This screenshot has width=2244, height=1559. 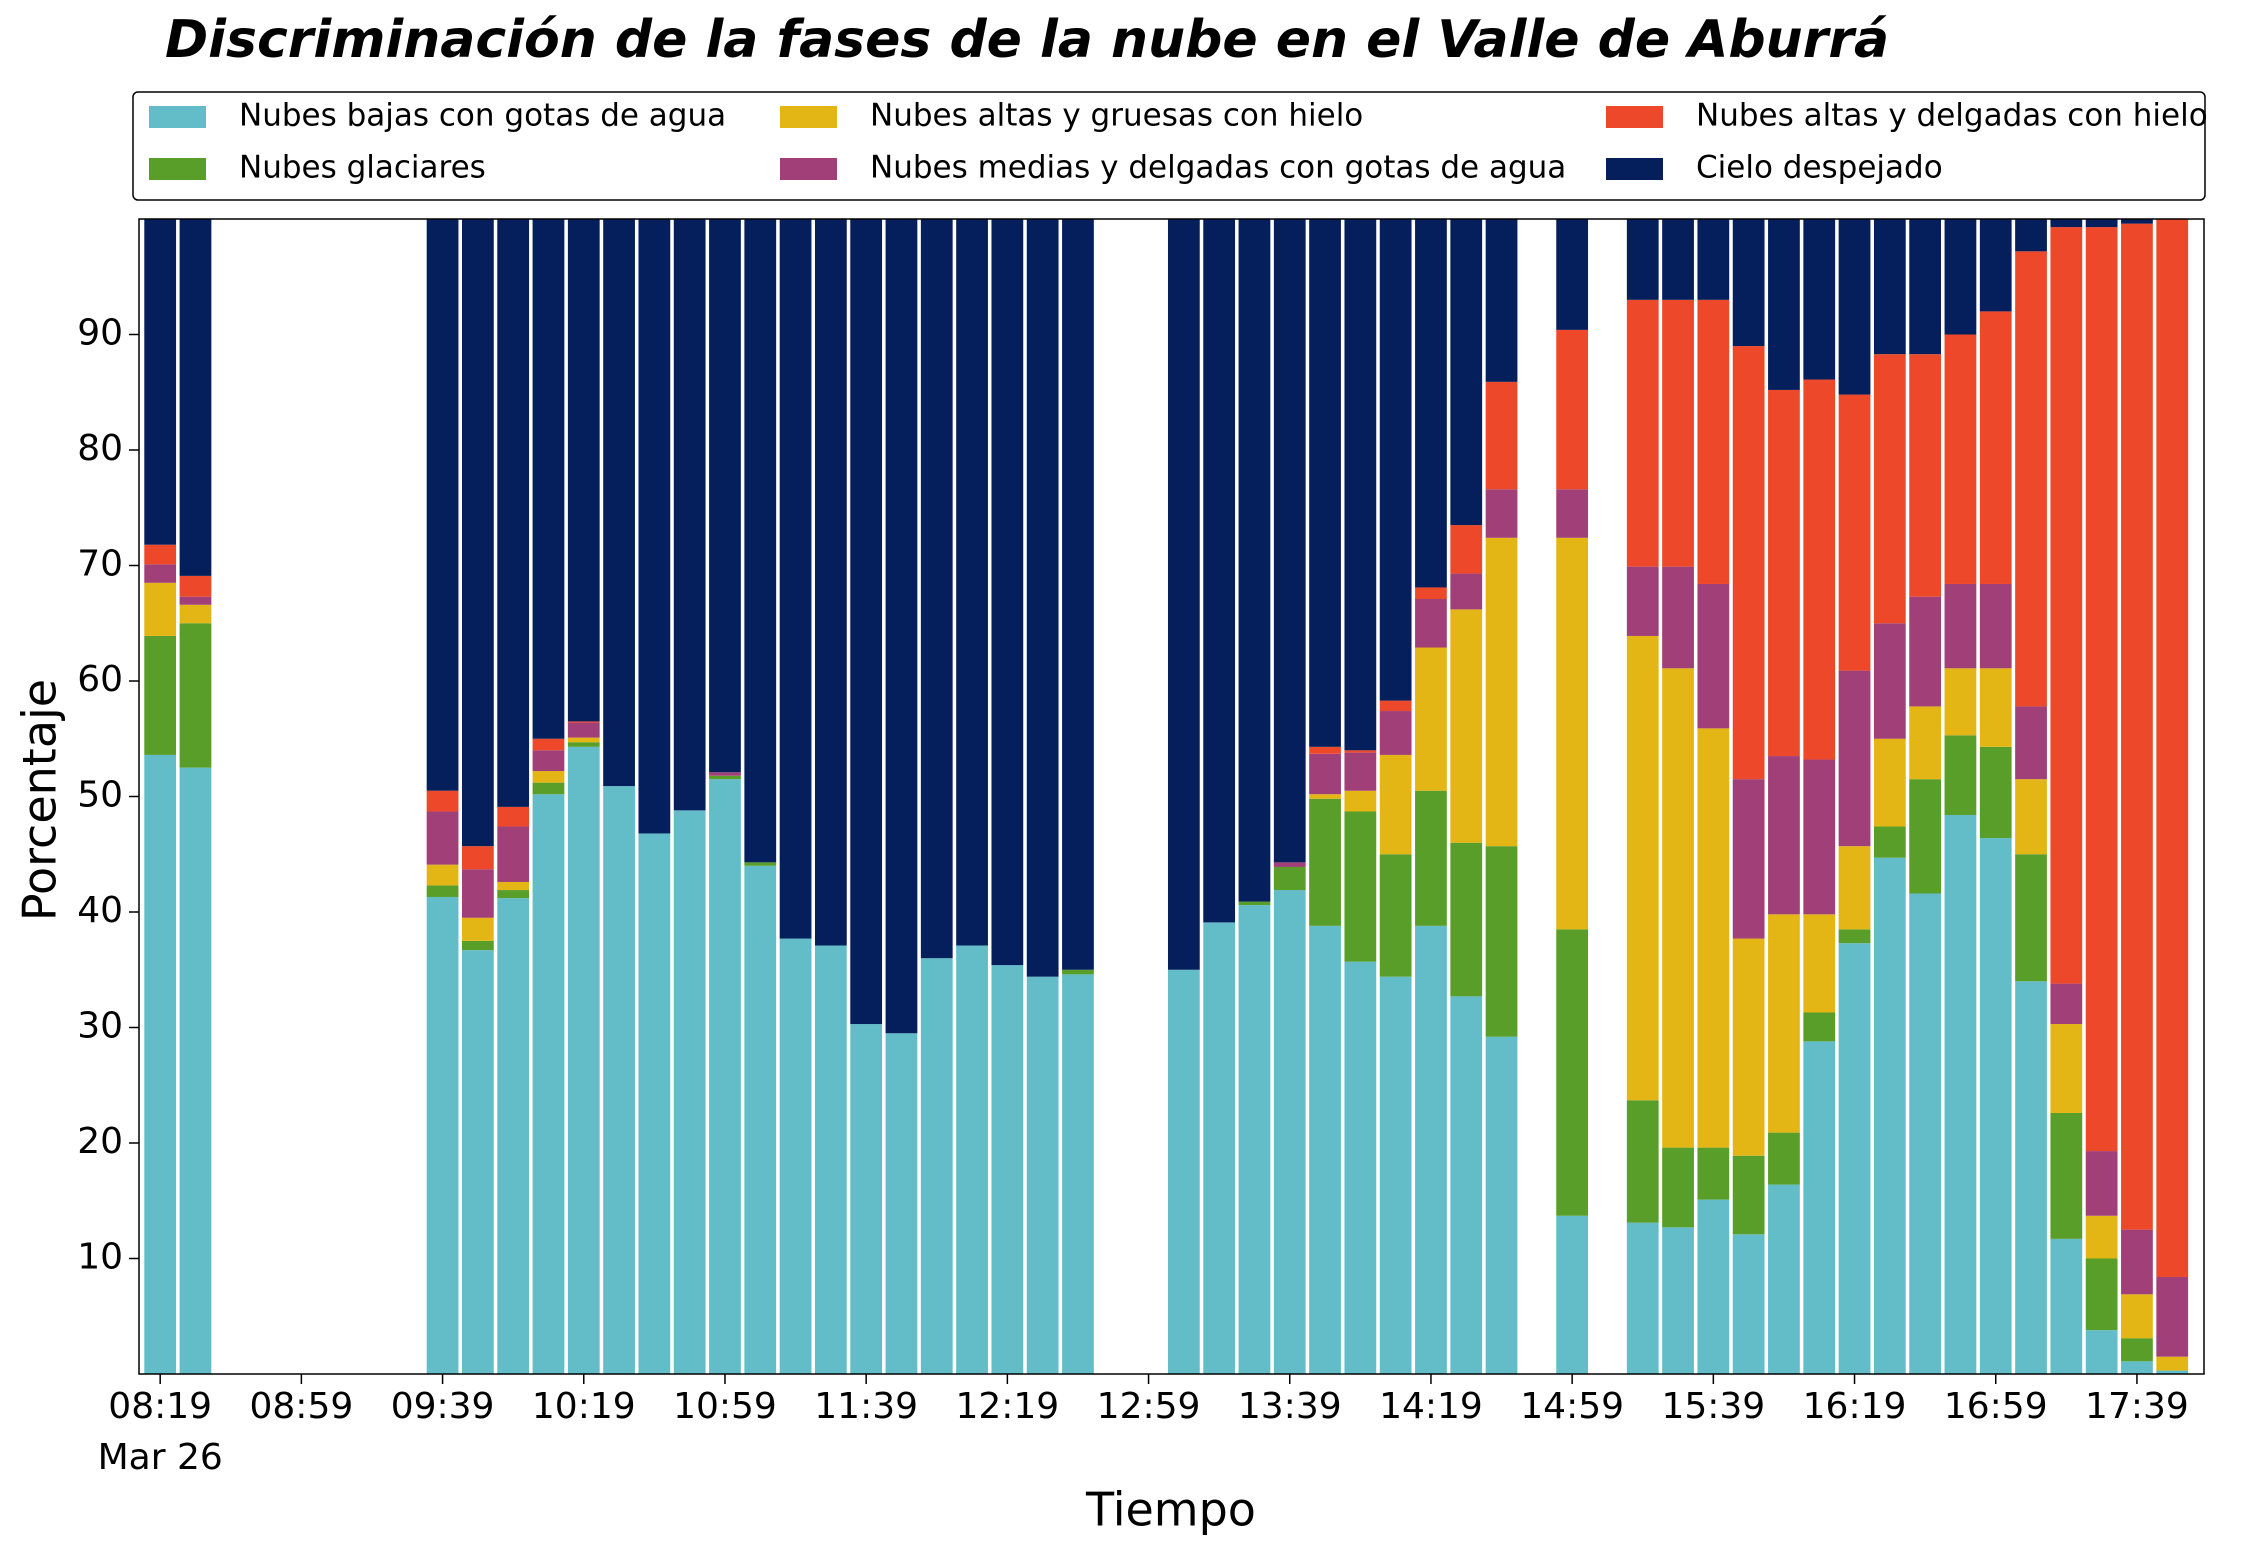 What do you see at coordinates (100, 679) in the screenshot?
I see `y-tick-label: 60` at bounding box center [100, 679].